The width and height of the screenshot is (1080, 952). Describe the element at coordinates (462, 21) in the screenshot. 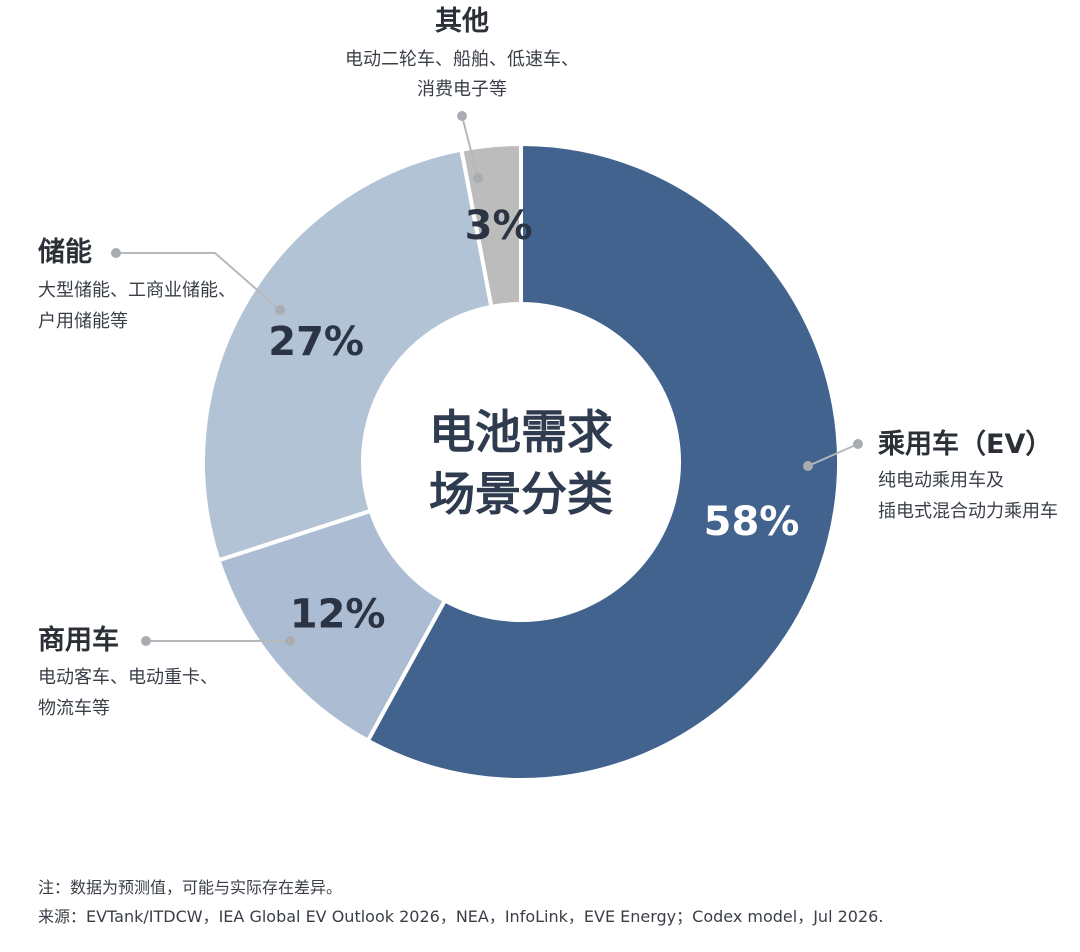

I see `callout-title-other: 其他` at that location.